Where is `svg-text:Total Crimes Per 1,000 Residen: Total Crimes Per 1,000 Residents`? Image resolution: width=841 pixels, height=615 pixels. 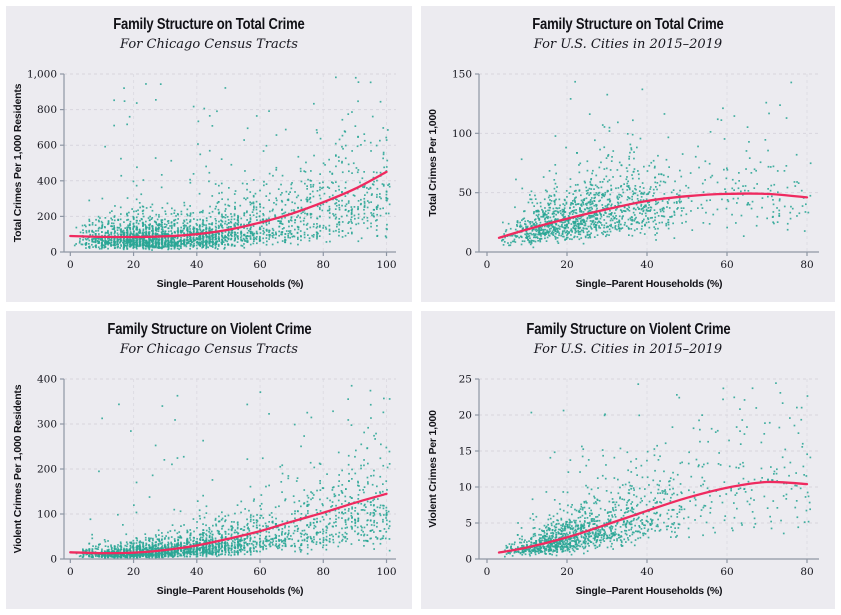
svg-text:Total Crimes Per 1,000 Residen: Total Crimes Per 1,000 Residents is located at coordinates (18, 162).